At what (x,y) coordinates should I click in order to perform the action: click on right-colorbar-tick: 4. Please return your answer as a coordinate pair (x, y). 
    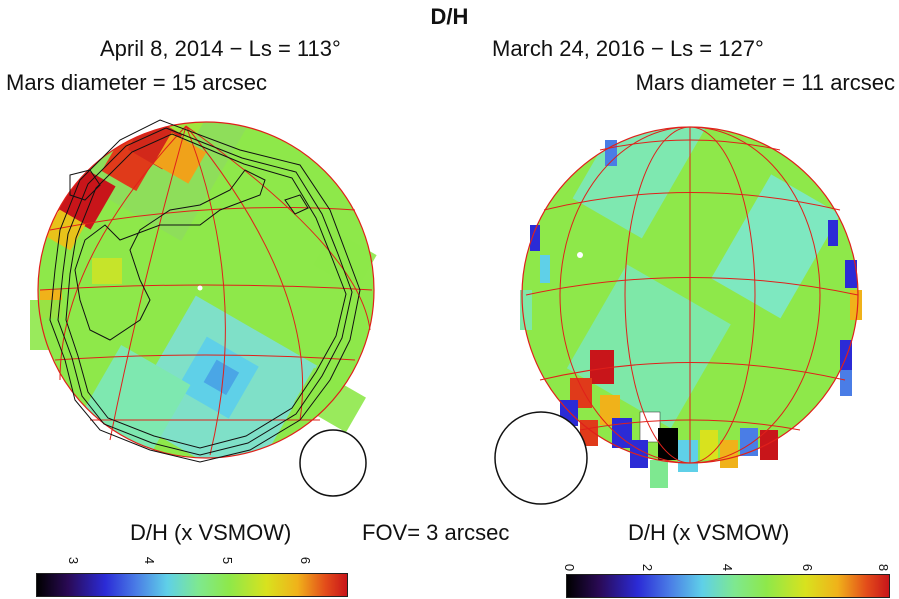
    Looking at the image, I should click on (728, 567).